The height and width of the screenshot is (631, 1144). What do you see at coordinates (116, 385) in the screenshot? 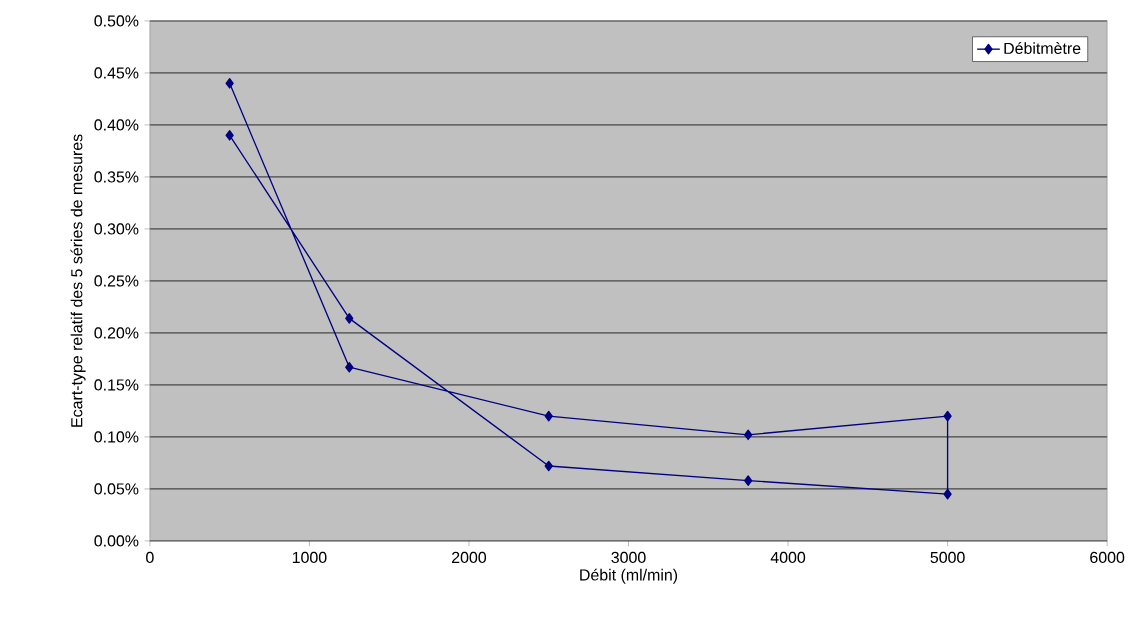
I see `y-tick-label: 0.15%` at bounding box center [116, 385].